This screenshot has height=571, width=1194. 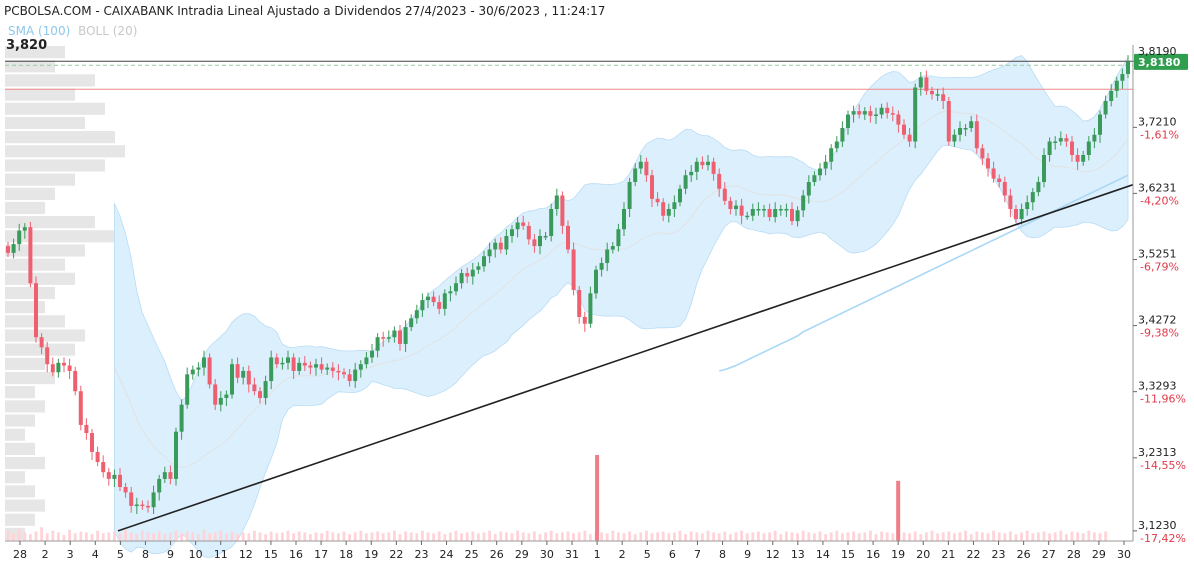 What do you see at coordinates (1163, 465) in the screenshot?
I see `y-tick-percent-label: -14,55%` at bounding box center [1163, 465].